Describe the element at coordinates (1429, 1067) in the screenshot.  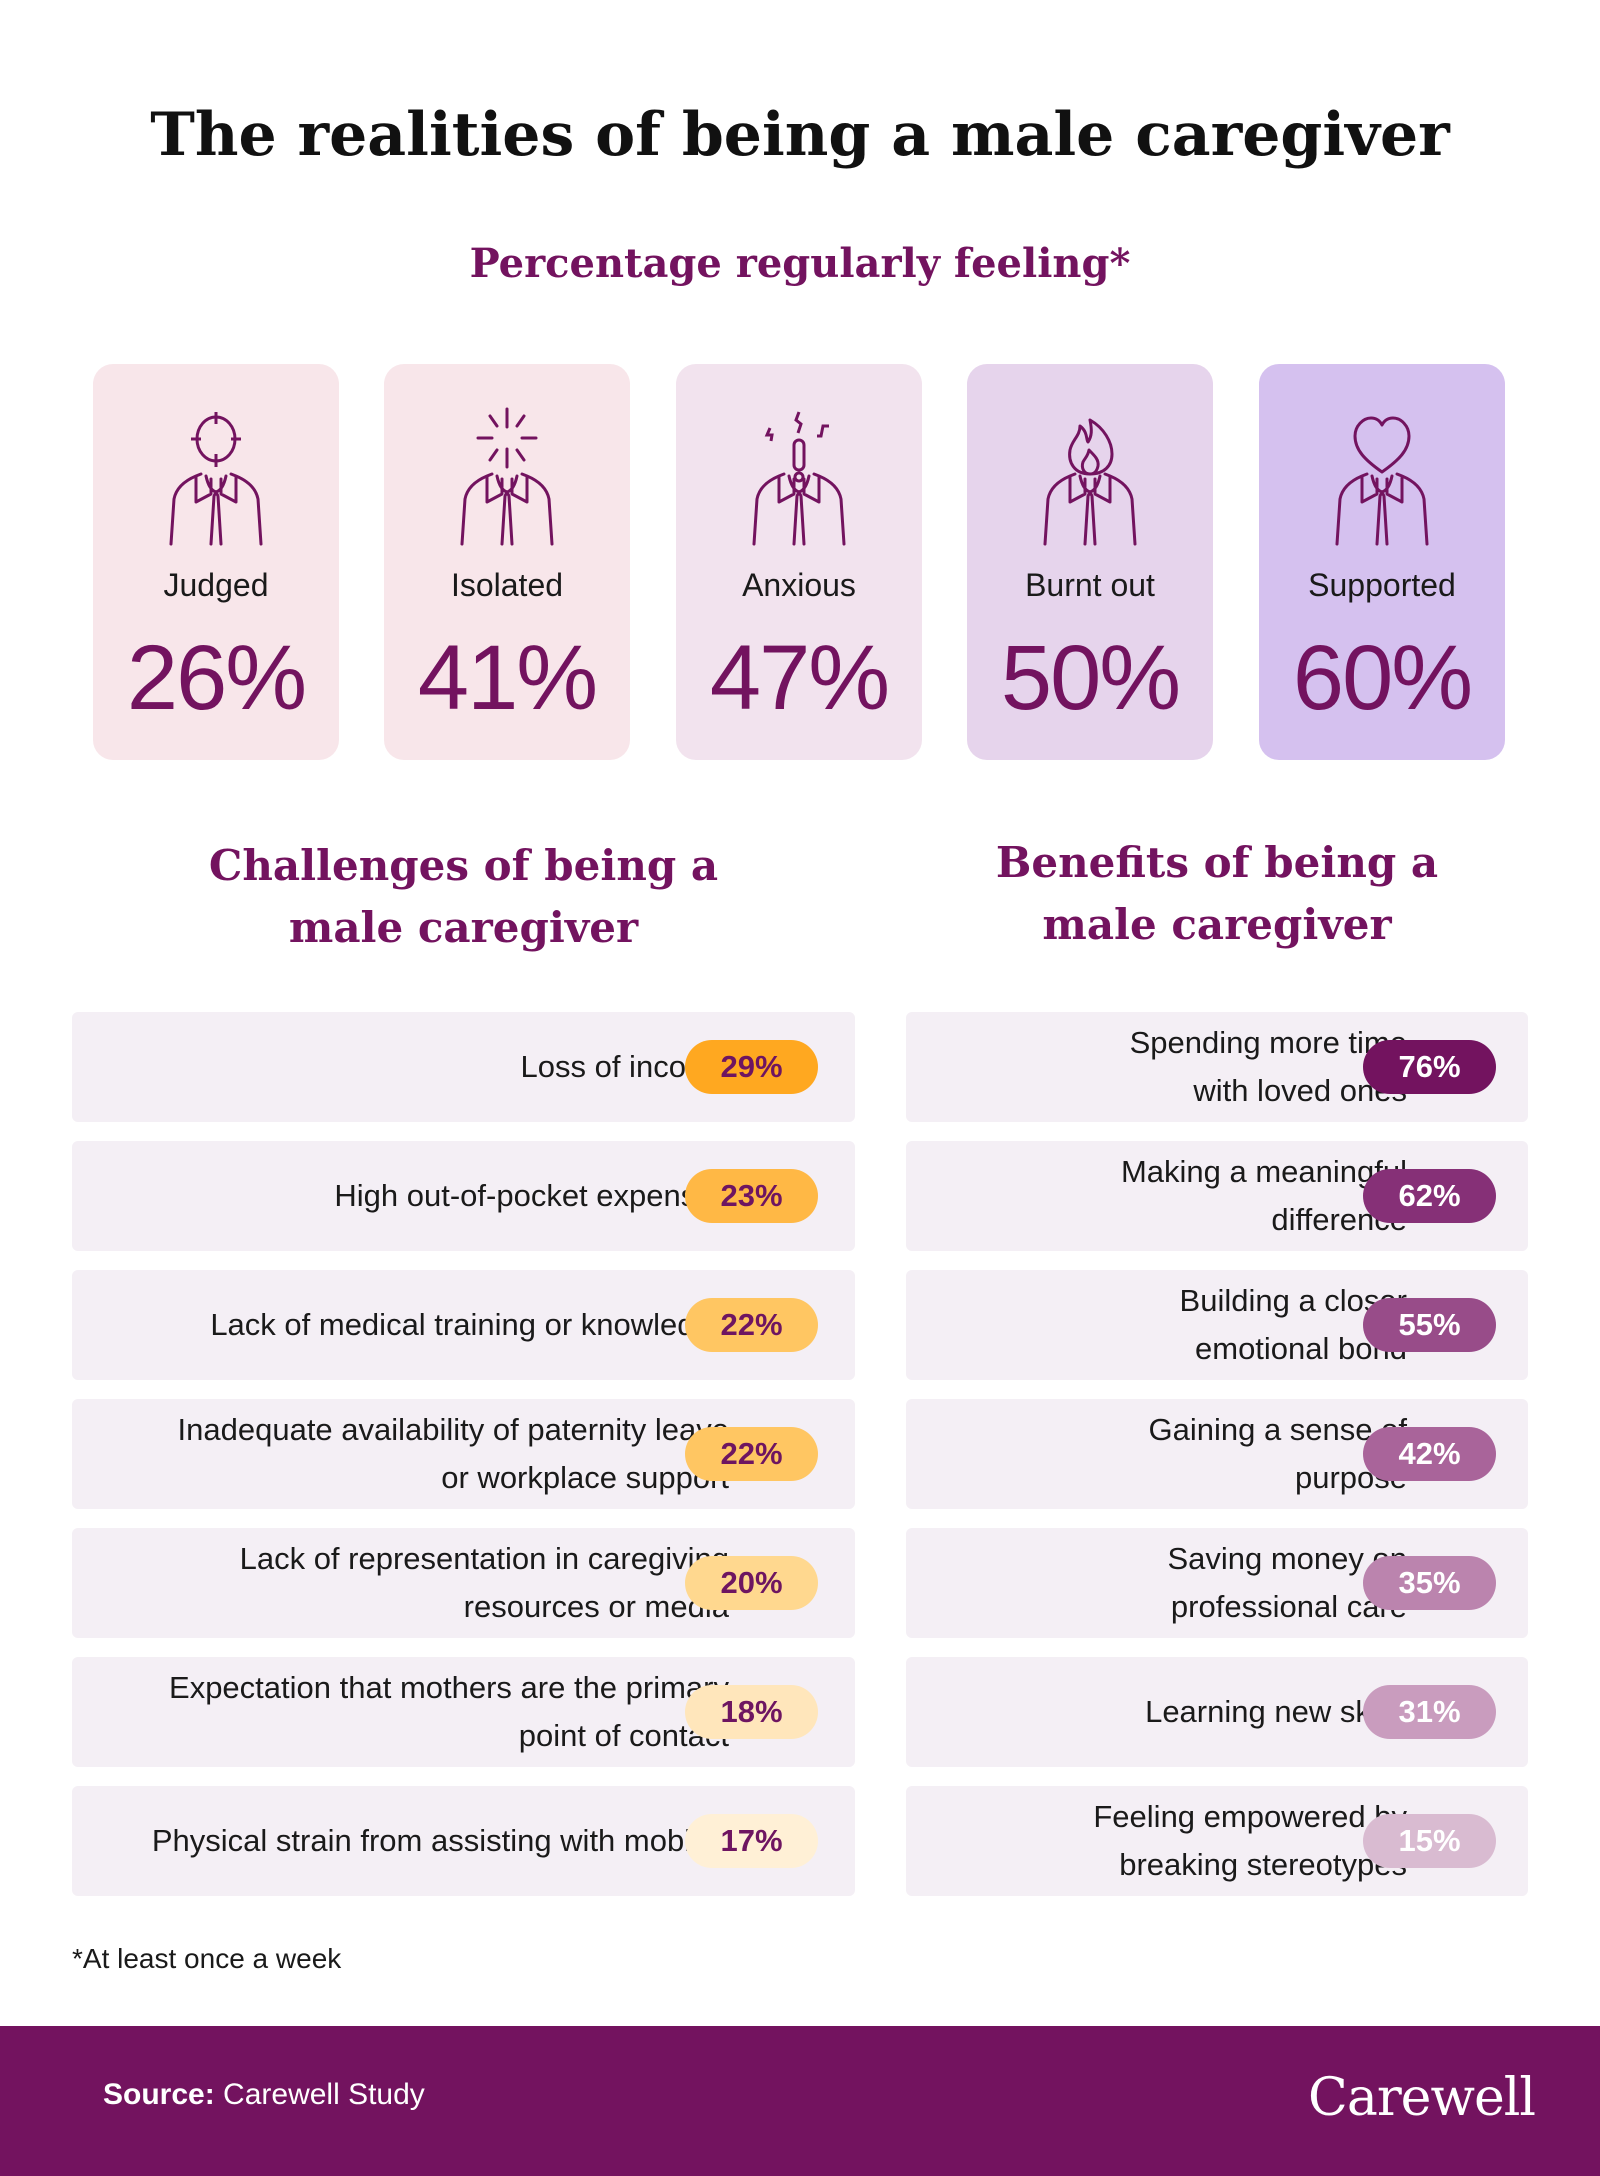
I see `benefits-percentage-pill: 76%` at that location.